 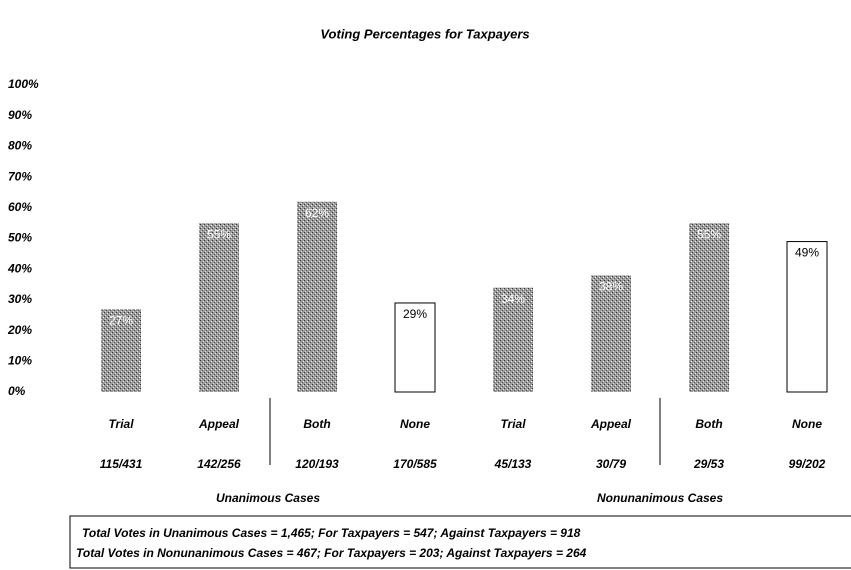 I want to click on y-tick-label: 90%, so click(x=20, y=115).